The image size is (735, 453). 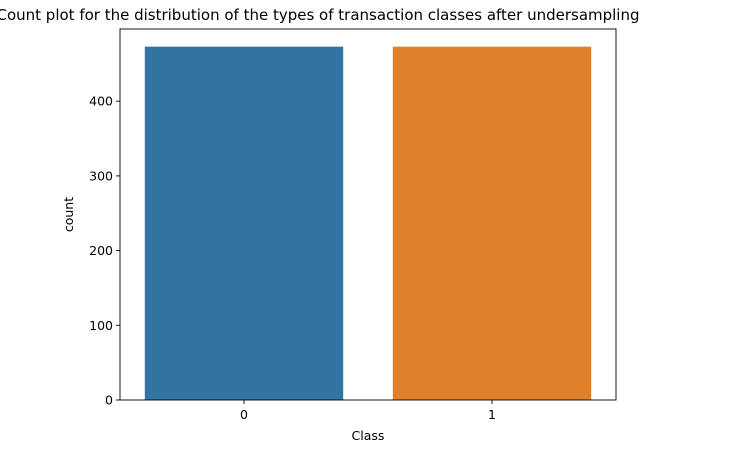 What do you see at coordinates (68, 214) in the screenshot?
I see `y-axis-label: count` at bounding box center [68, 214].